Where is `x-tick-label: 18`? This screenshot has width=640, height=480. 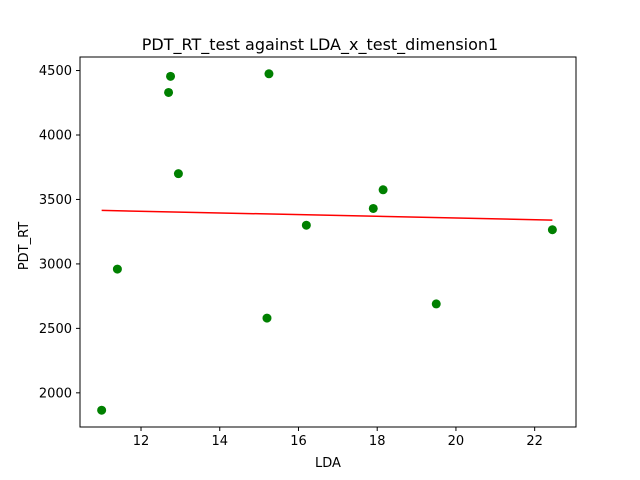
x-tick-label: 18 is located at coordinates (377, 441).